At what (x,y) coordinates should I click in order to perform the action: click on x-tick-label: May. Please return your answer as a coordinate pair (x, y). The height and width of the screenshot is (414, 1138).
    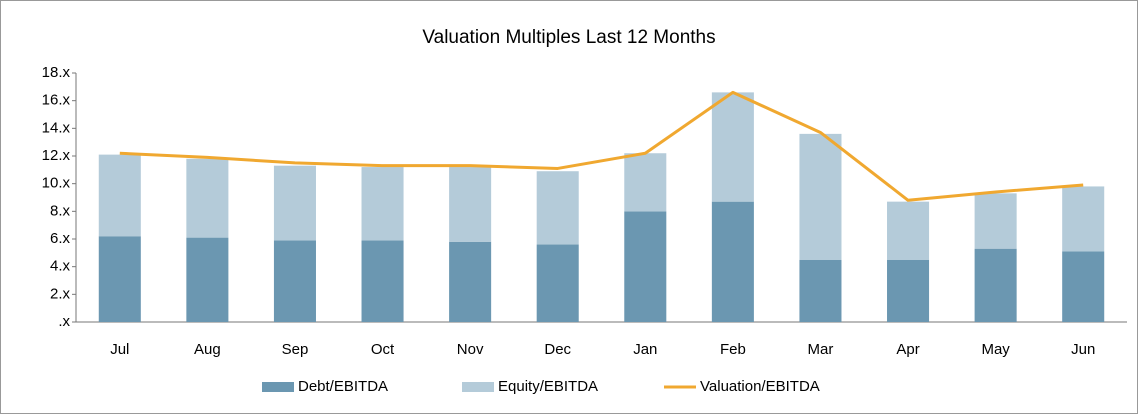
    Looking at the image, I should click on (995, 349).